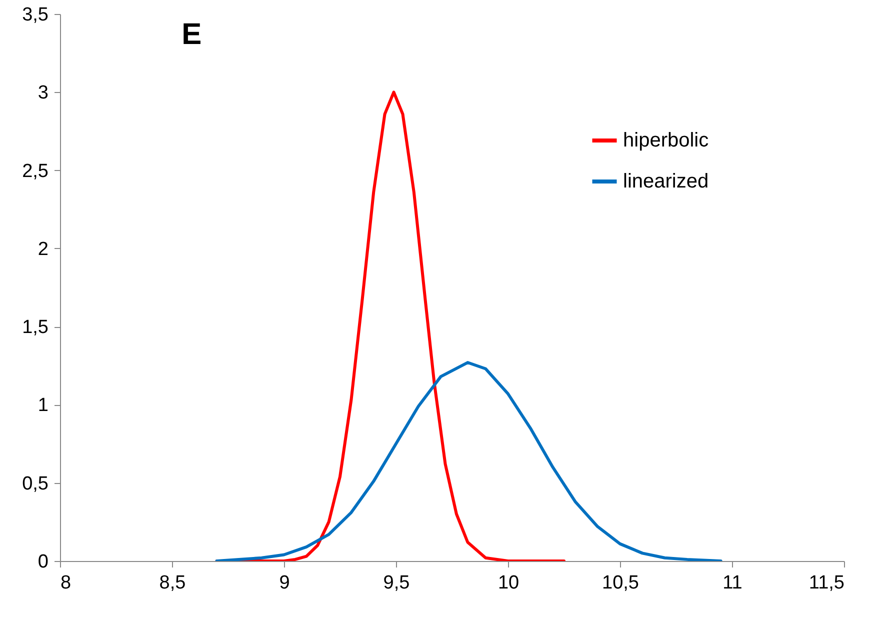 The height and width of the screenshot is (619, 877). What do you see at coordinates (35, 15) in the screenshot?
I see `y-tick-label: 3,5` at bounding box center [35, 15].